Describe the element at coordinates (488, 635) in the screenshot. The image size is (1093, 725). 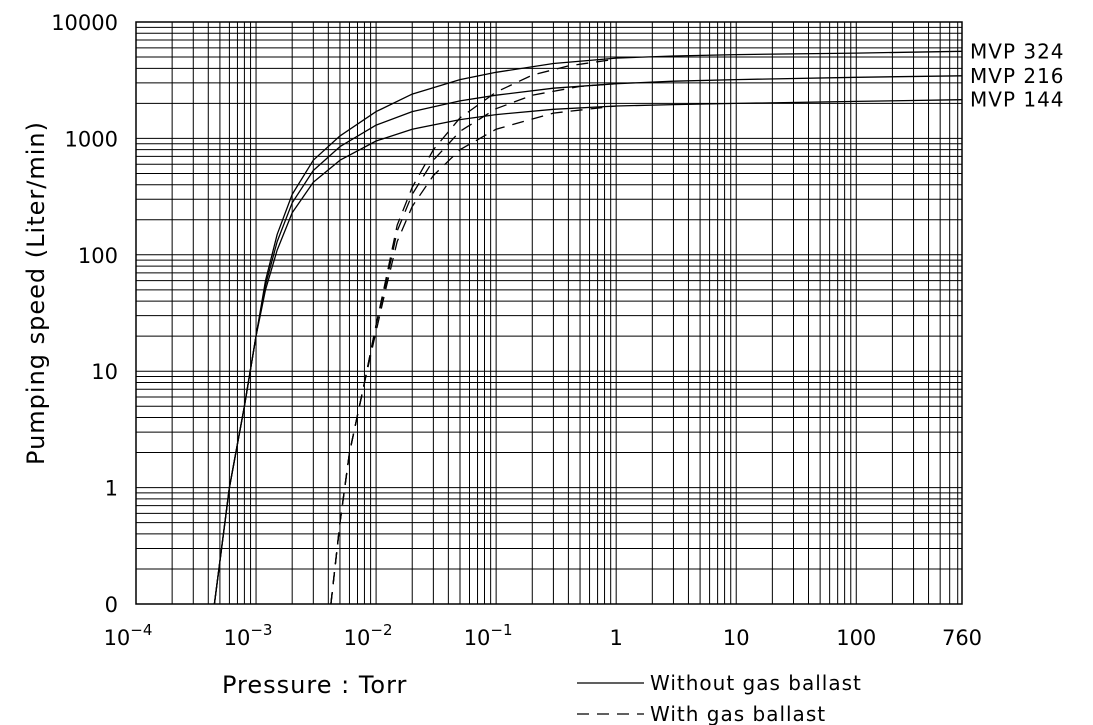
I see `x-tick-label: 10⁻¹` at that location.